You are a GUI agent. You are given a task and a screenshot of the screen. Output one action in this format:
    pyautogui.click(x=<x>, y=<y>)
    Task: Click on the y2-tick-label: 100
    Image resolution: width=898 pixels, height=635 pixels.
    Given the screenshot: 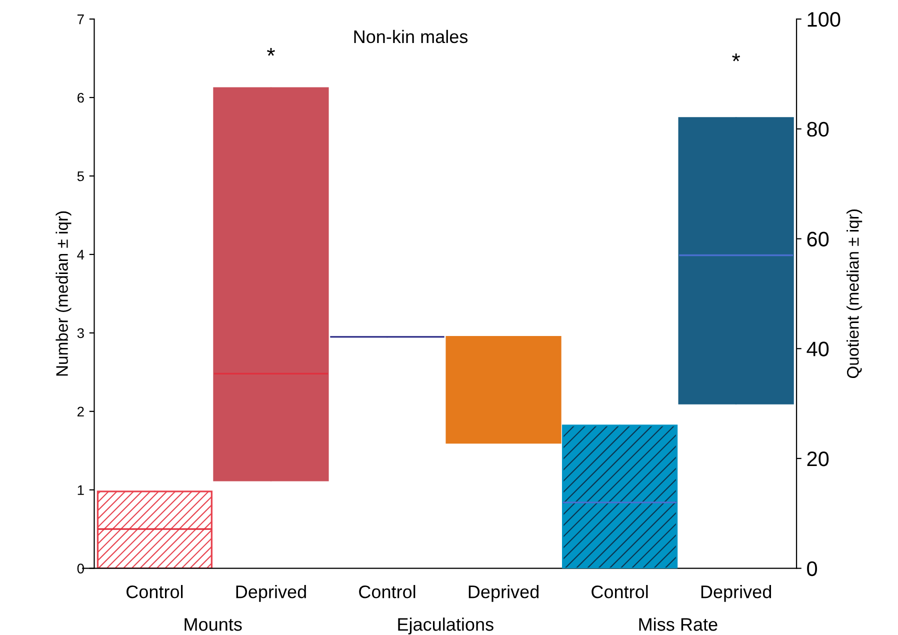 What is the action you would take?
    pyautogui.click(x=824, y=19)
    